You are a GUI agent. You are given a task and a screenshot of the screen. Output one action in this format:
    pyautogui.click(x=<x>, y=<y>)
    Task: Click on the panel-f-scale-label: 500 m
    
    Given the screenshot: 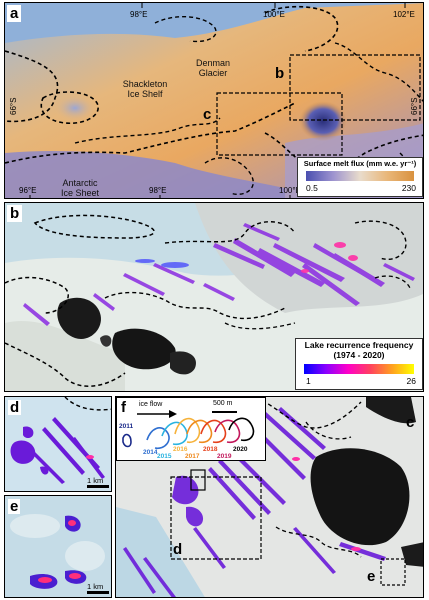 What is the action you would take?
    pyautogui.click(x=223, y=403)
    